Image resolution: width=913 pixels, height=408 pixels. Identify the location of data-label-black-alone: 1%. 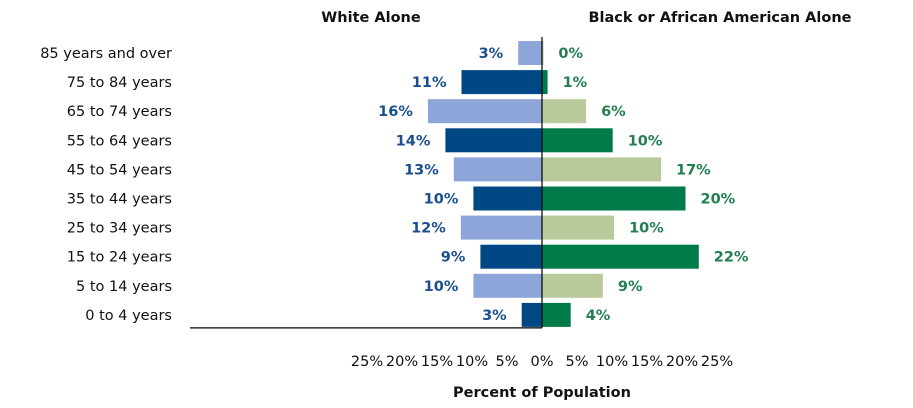
(575, 83).